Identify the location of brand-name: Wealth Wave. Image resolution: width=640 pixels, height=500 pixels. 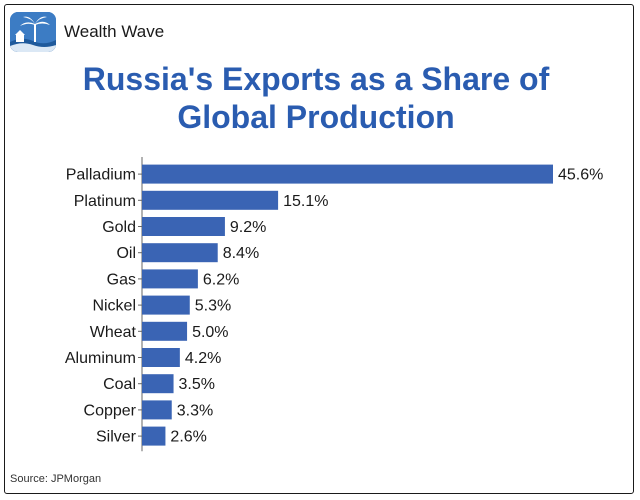
(114, 31).